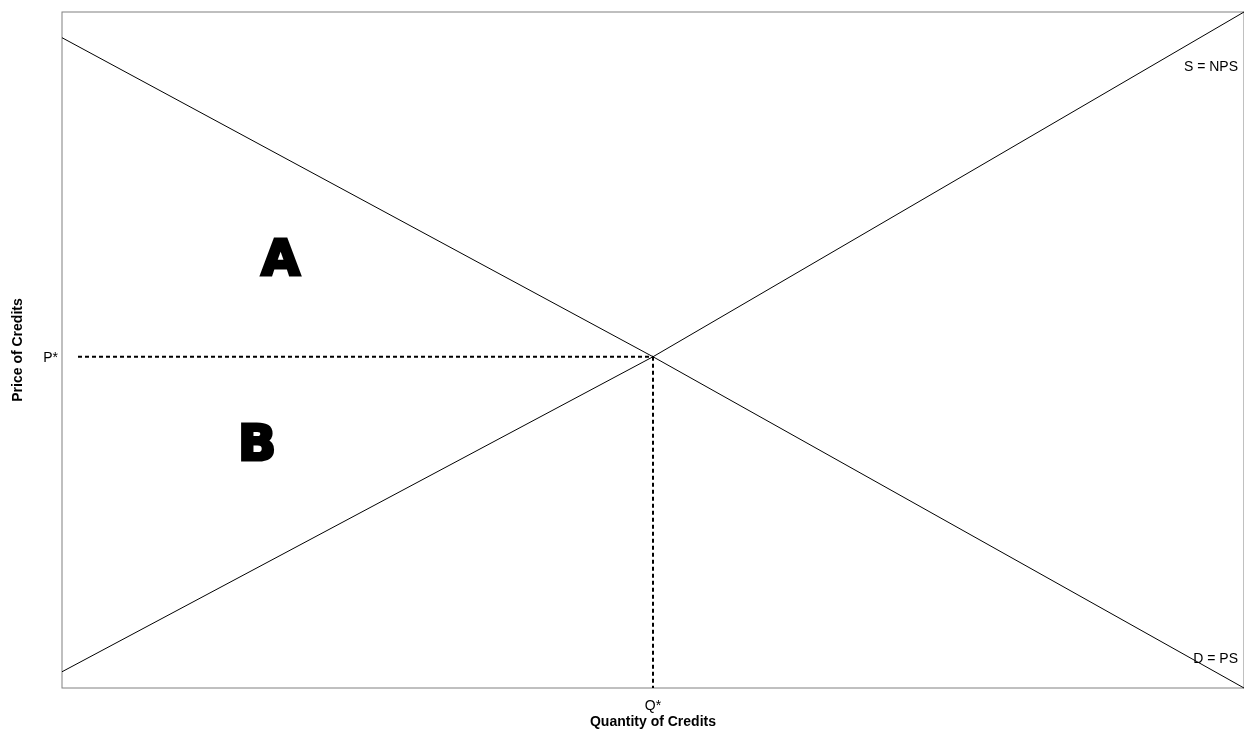 The width and height of the screenshot is (1244, 753). I want to click on ref-line-label: P*, so click(51, 356).